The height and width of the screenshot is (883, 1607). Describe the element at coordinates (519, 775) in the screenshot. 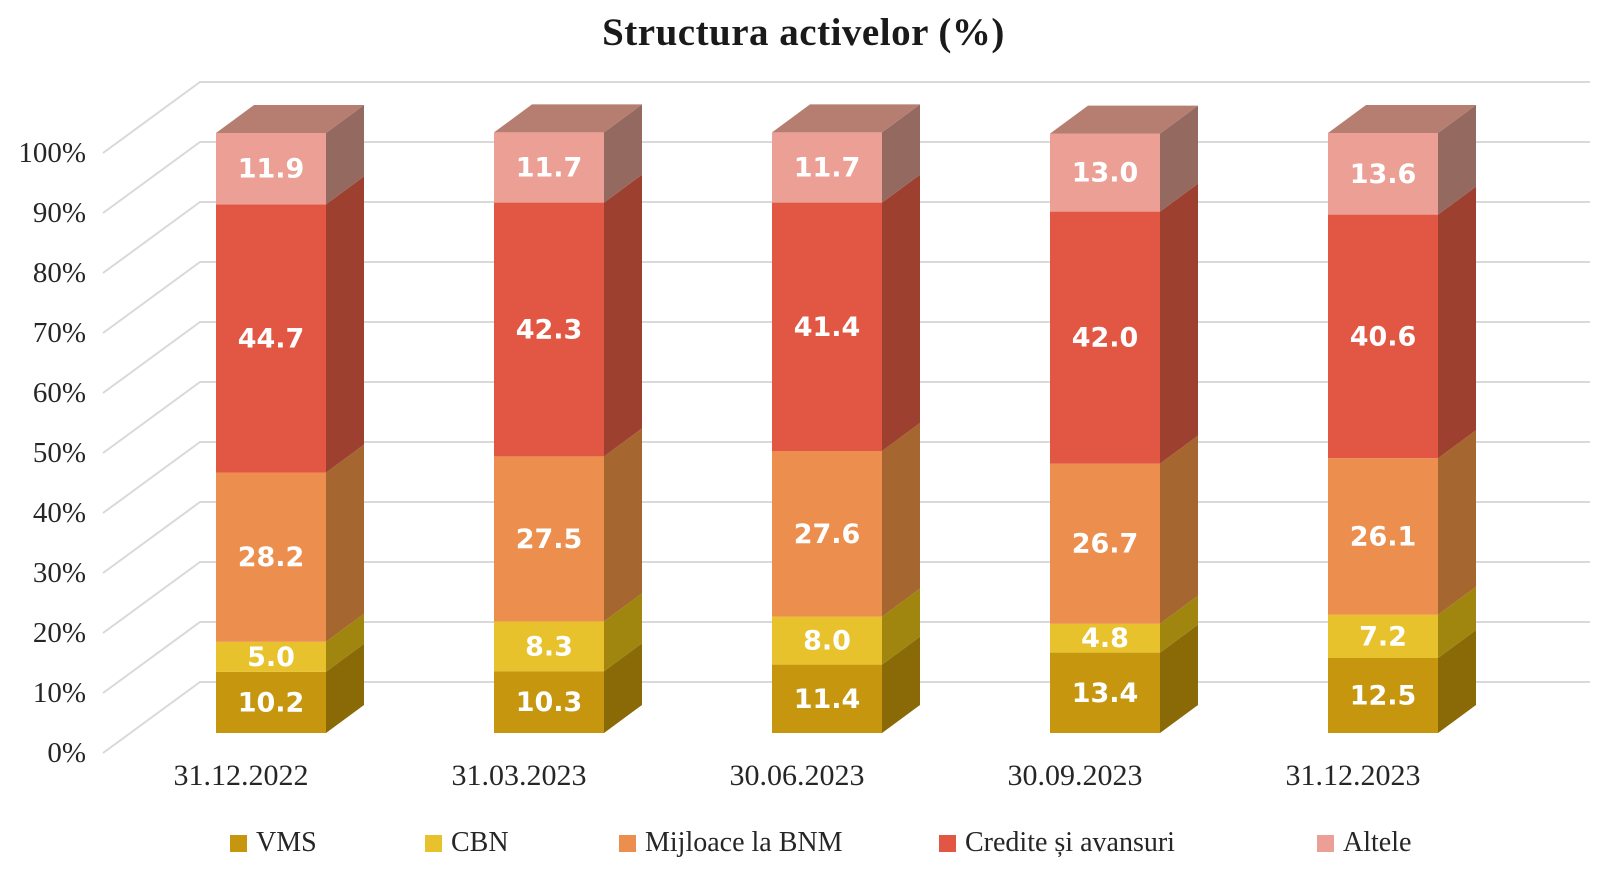

I see `category-label: 31.03.2023` at that location.